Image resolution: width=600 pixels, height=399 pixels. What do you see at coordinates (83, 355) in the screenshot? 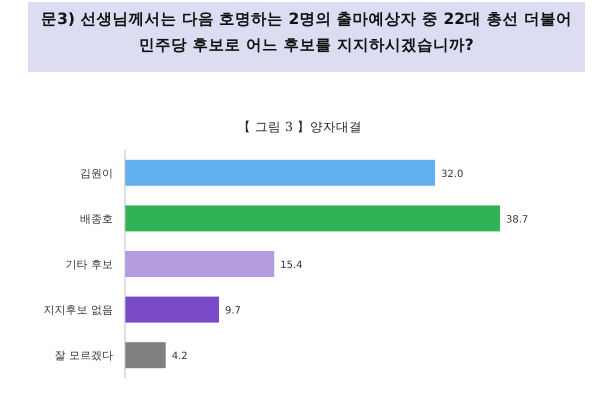
I see `y-tick-label: 잘 모르겠다` at bounding box center [83, 355].